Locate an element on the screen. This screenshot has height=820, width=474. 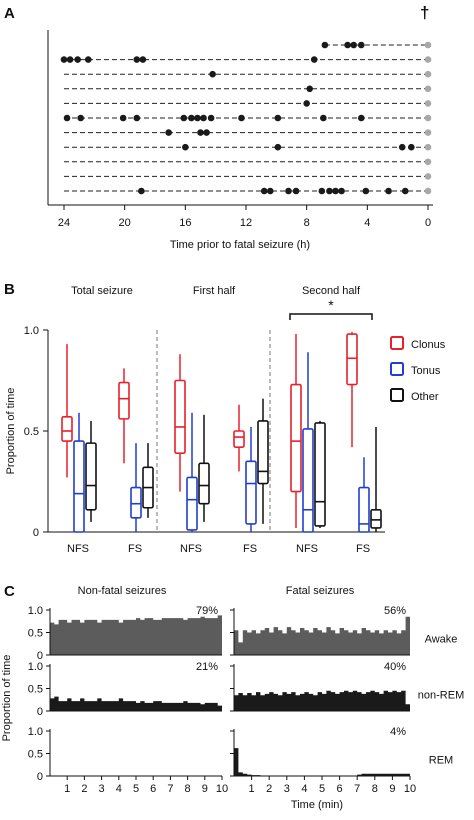
x-tick-label: 7 is located at coordinates (170, 789).